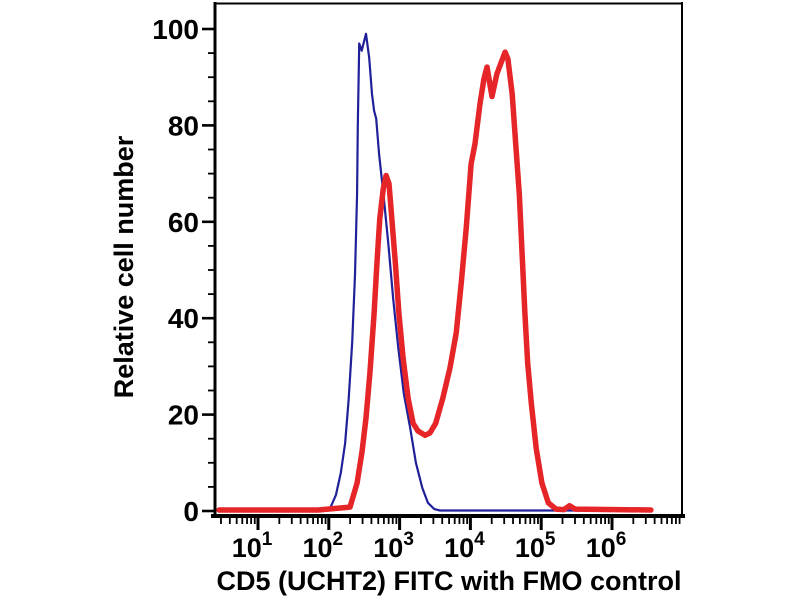  What do you see at coordinates (124, 266) in the screenshot?
I see `y-axis-title: Relative cell number` at bounding box center [124, 266].